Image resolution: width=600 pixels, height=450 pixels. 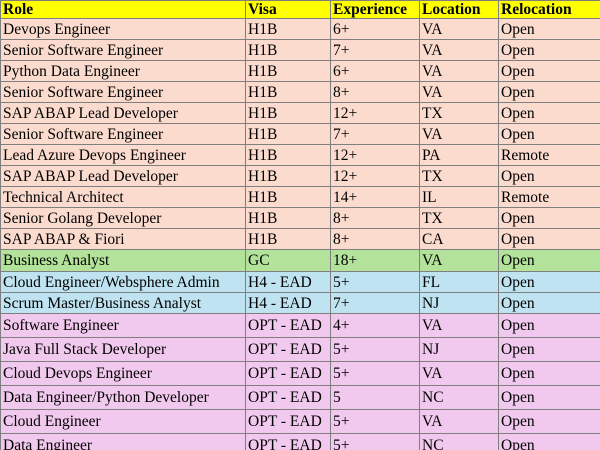 What do you see at coordinates (123, 260) in the screenshot?
I see `role-cell: Business Analyst` at bounding box center [123, 260].